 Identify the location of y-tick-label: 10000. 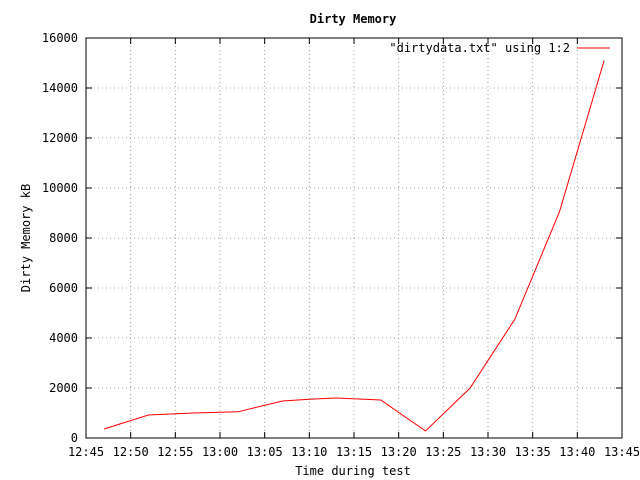
(60, 188).